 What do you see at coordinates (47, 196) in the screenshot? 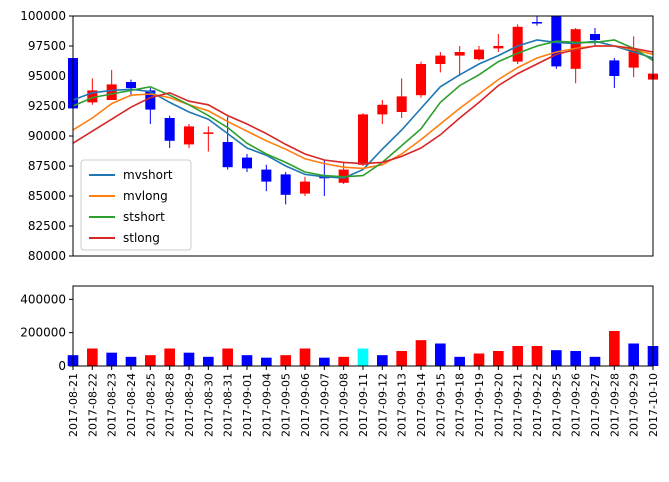
I see `price-y-tick-label: 85000` at bounding box center [47, 196].